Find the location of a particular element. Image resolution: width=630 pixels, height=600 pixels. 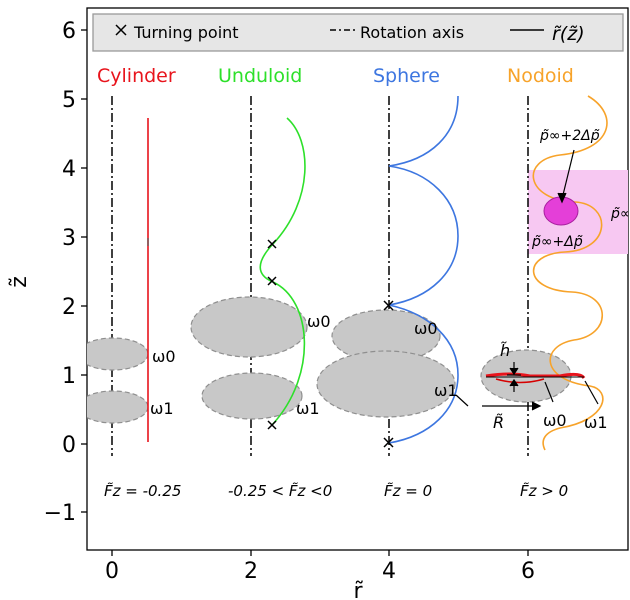

condition-unduloid: -0.25 < F̃z <0 is located at coordinates (280, 490).